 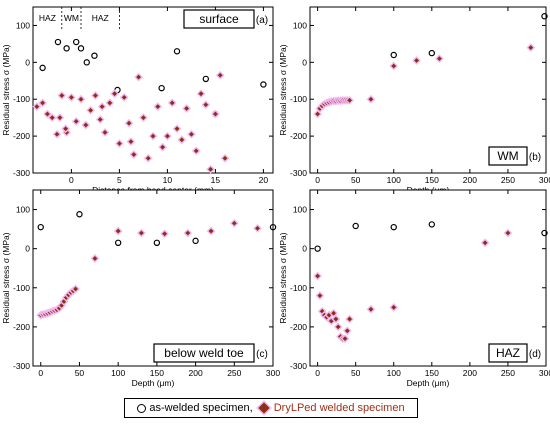 I want to click on x-tick-label: 0, so click(x=317, y=373).